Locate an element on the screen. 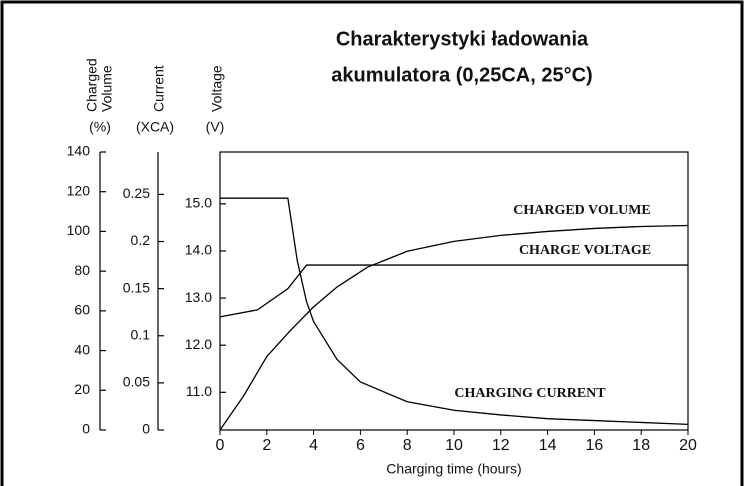  series-label: CHARGING CURRENT is located at coordinates (530, 393).